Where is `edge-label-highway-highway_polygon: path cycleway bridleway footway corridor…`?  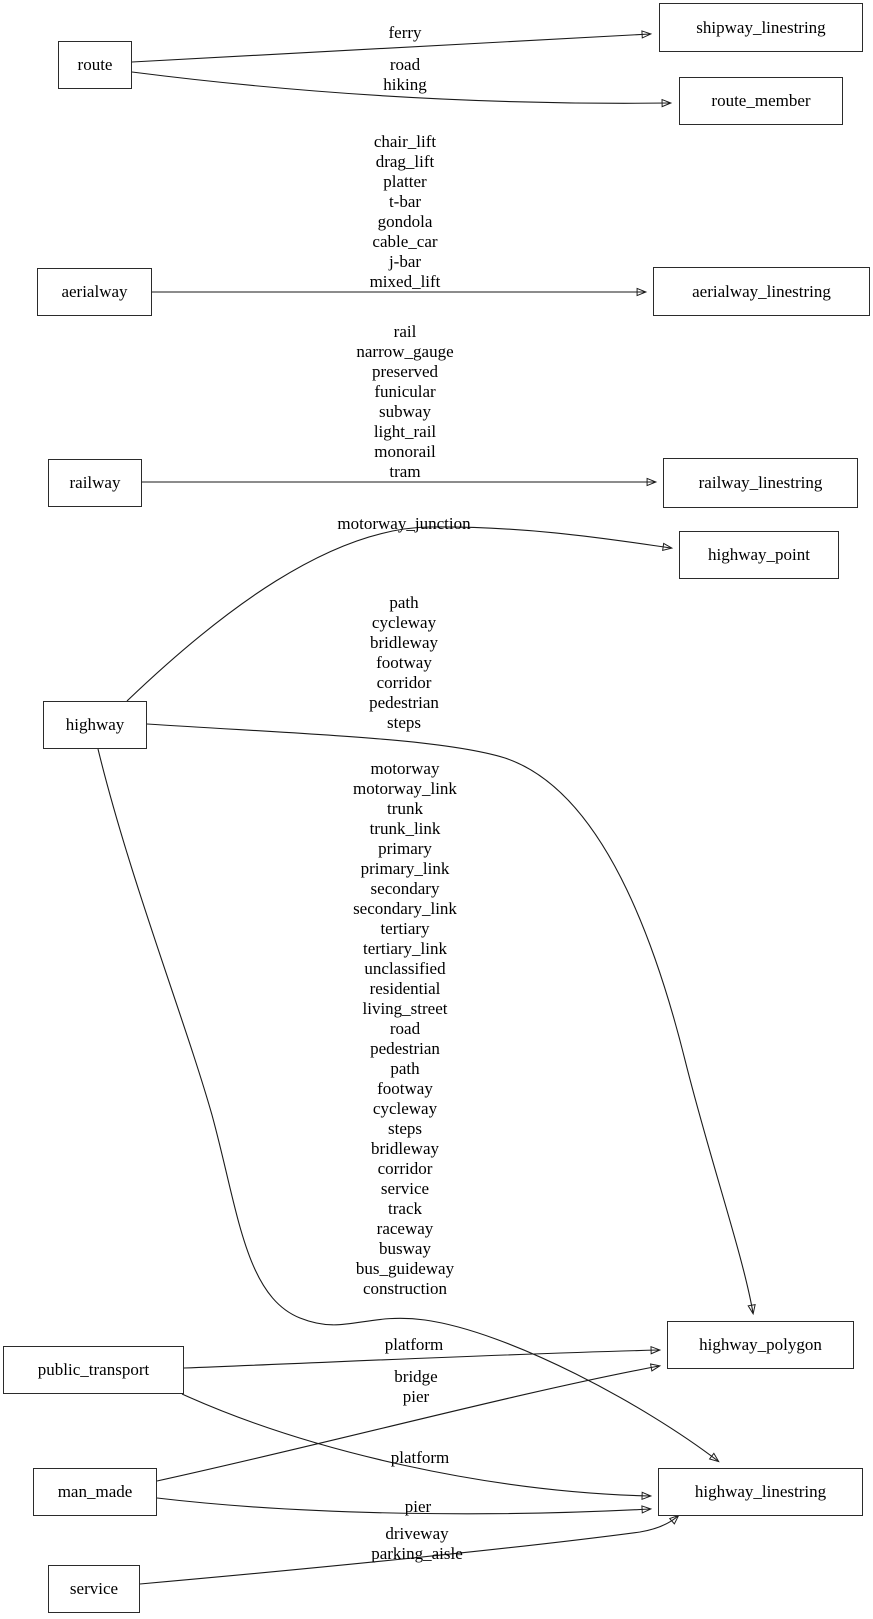 edge-label-highway-highway_polygon: path cycleway bridleway footway corridor… is located at coordinates (404, 662).